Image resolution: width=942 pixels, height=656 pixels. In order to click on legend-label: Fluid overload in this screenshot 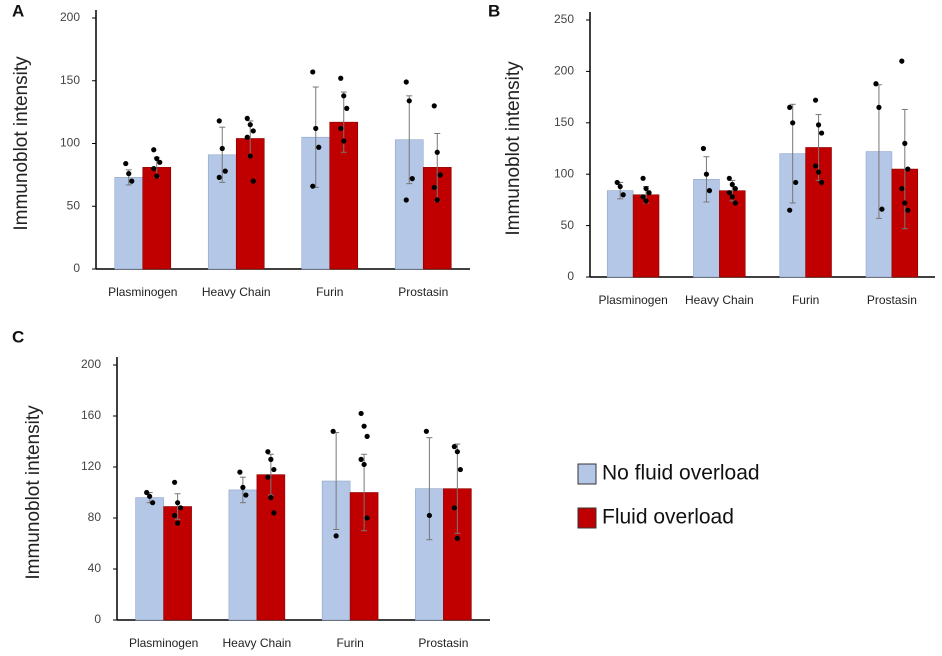, I will do `click(668, 517)`.